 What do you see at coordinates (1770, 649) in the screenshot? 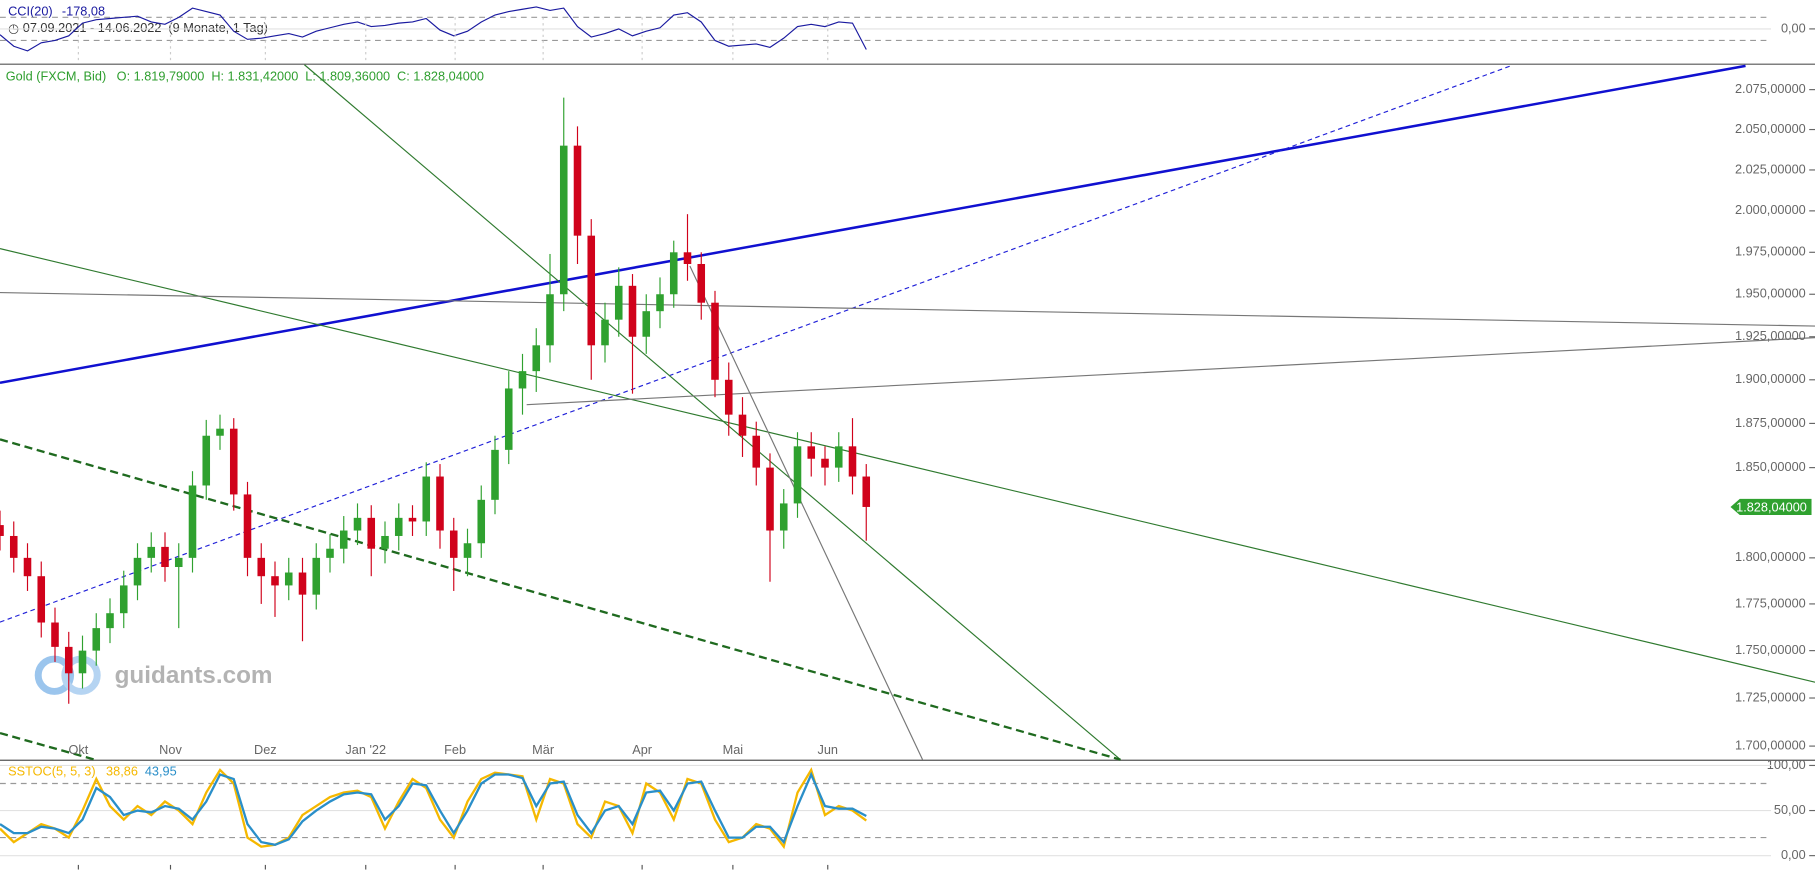
I see `y-tick-label: 1.750,00000` at bounding box center [1770, 649].